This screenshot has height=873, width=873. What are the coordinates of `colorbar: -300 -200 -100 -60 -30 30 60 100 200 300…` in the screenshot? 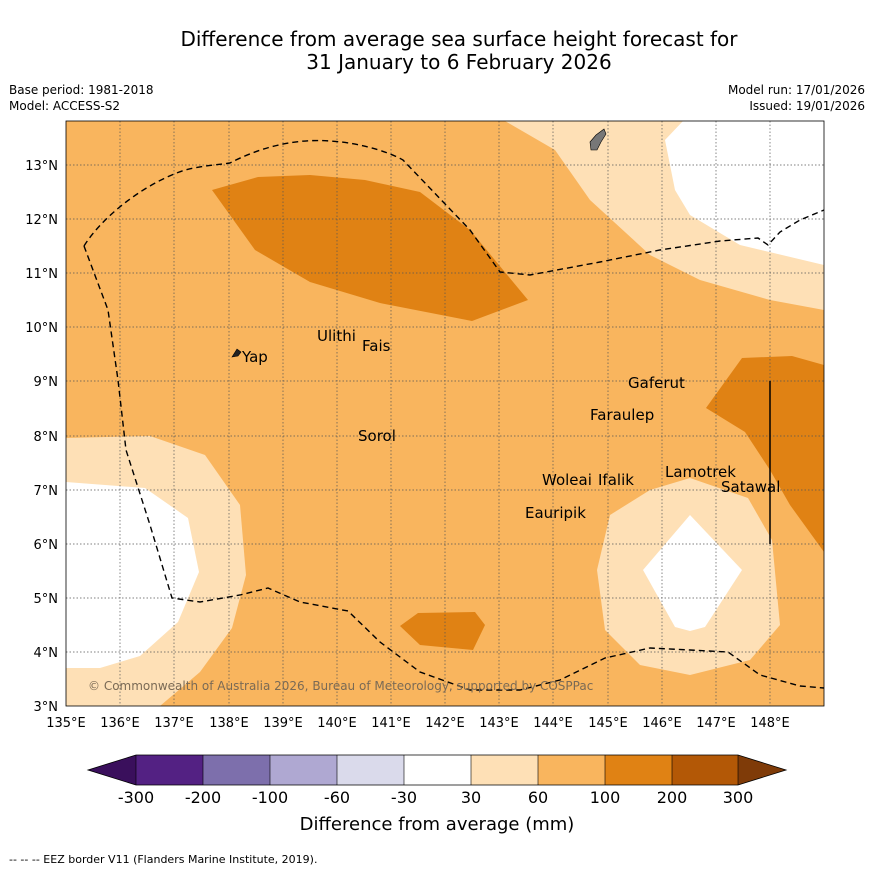 It's located at (437, 794).